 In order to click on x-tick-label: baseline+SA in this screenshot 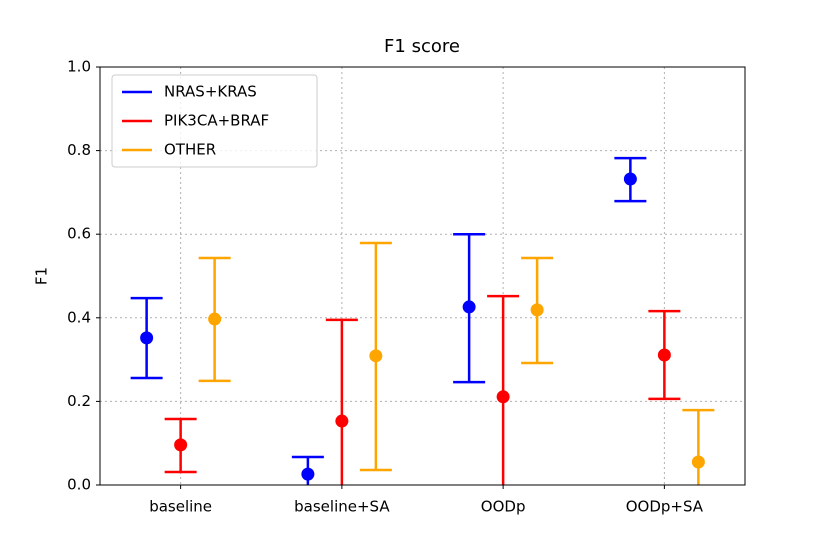, I will do `click(342, 507)`.